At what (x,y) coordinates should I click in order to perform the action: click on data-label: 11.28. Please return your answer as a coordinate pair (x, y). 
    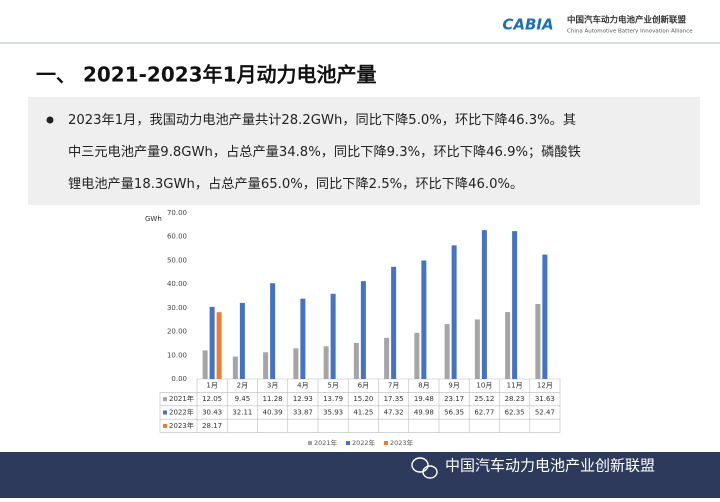
    Looking at the image, I should click on (273, 399).